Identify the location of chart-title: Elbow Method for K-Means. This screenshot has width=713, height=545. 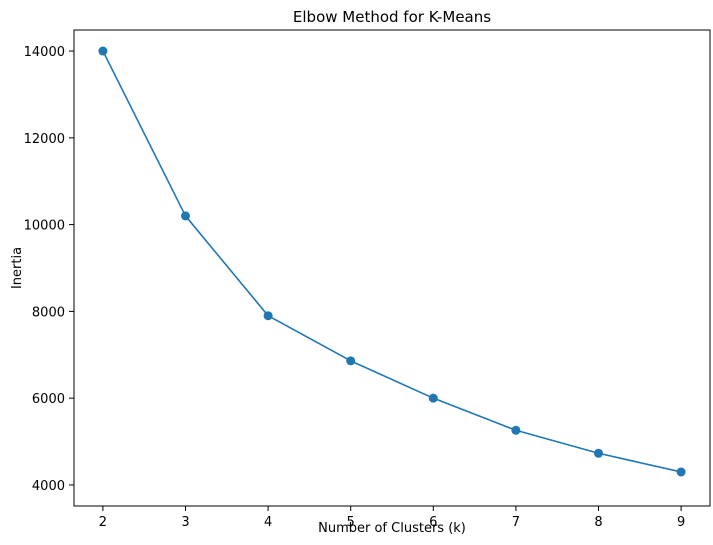
(392, 17).